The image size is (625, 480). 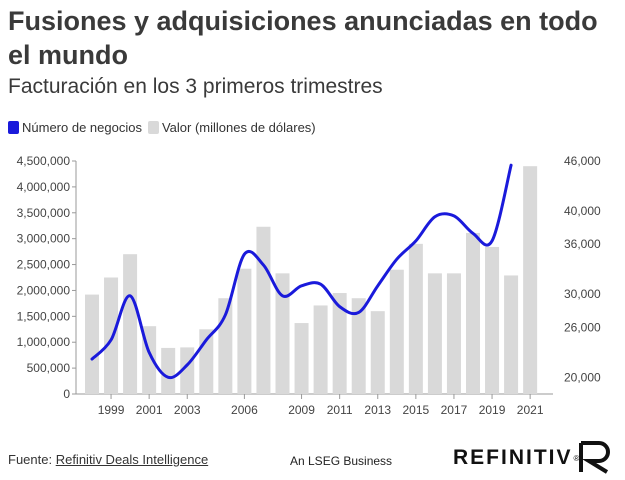 I want to click on bar-2006, so click(x=244, y=331).